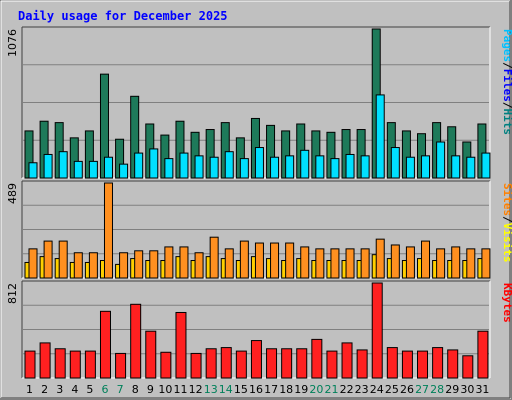  Describe the element at coordinates (437, 389) in the screenshot. I see `x-tick-label: 28` at that location.